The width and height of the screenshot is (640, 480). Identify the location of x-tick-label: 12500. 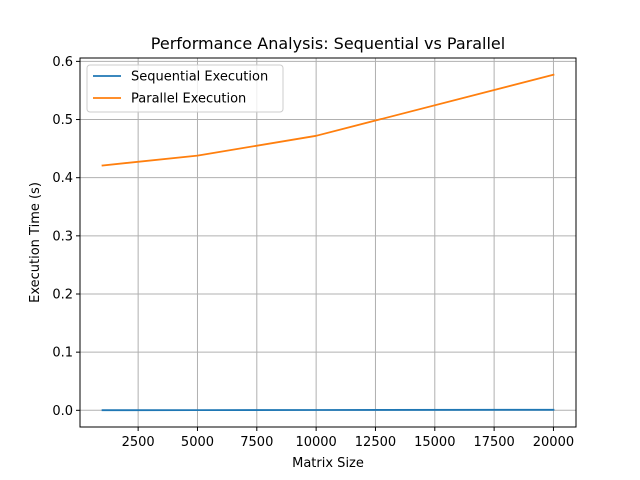
(375, 442).